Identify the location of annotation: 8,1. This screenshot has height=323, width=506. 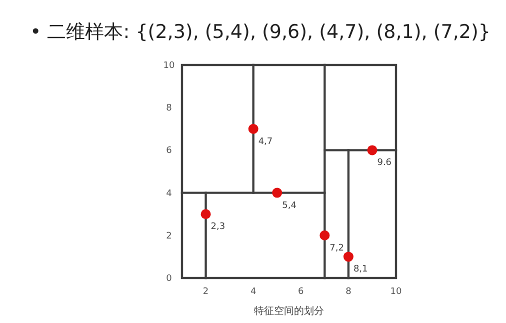
(360, 269).